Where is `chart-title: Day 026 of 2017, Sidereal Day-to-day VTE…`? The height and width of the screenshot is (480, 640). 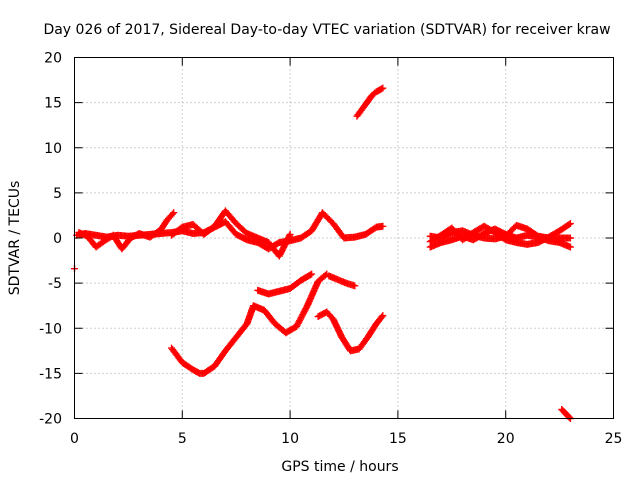
chart-title: Day 026 of 2017, Sidereal Day-to-day VTE… is located at coordinates (326, 30).